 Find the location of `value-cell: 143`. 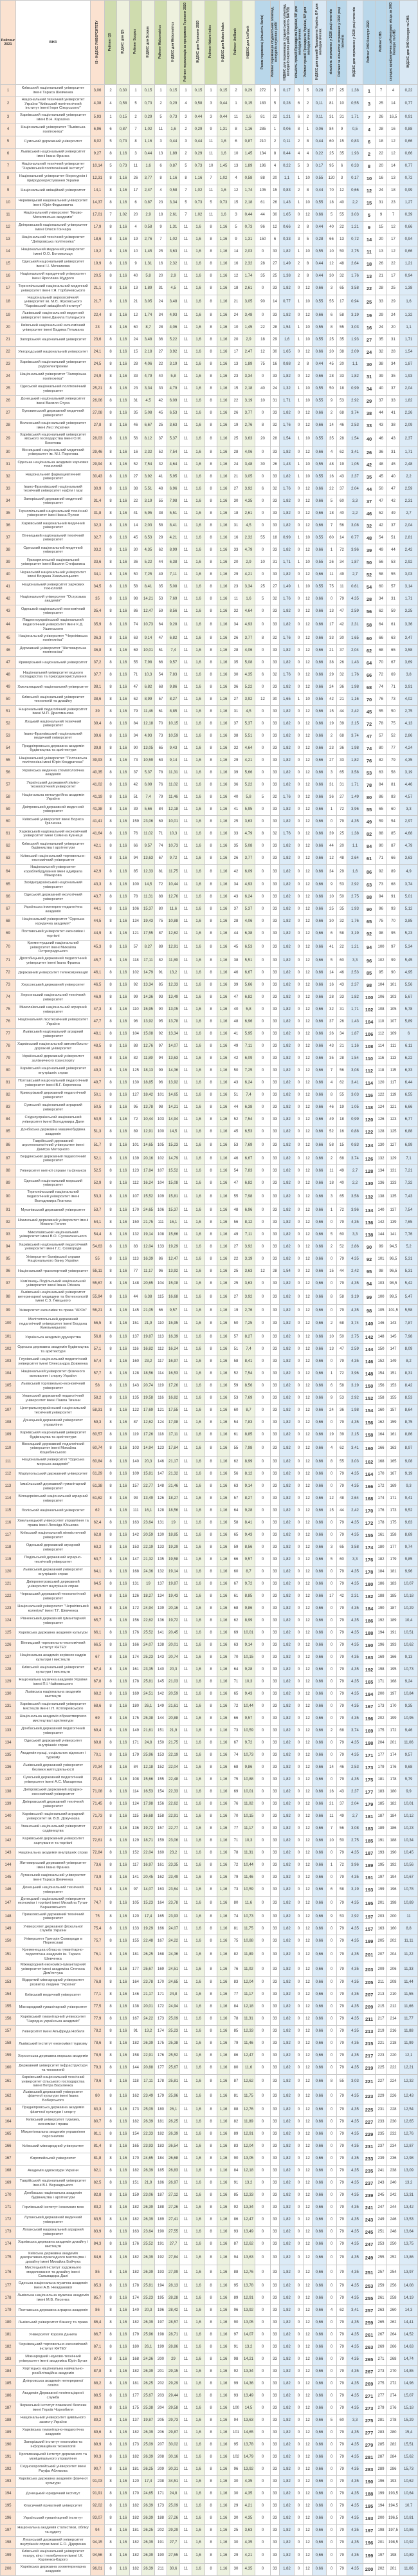

value-cell: 143 is located at coordinates (393, 1324).